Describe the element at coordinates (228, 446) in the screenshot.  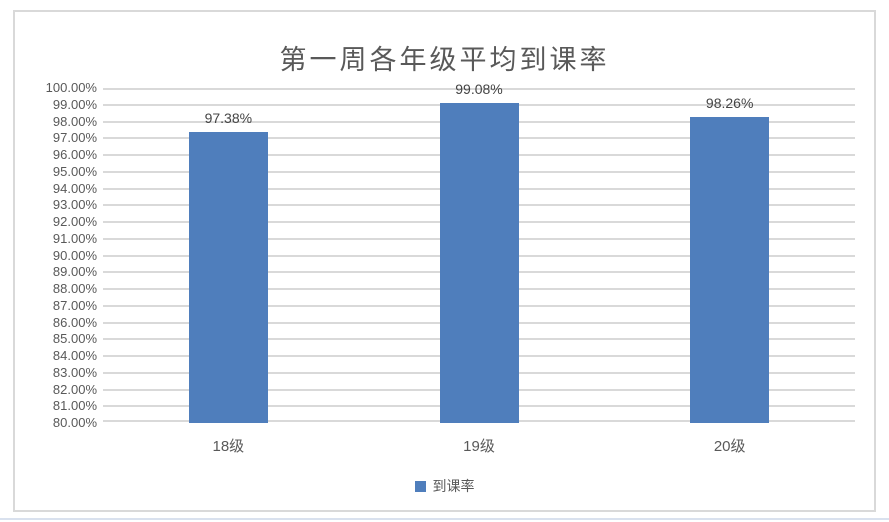
I see `x-category-label: 18级` at that location.